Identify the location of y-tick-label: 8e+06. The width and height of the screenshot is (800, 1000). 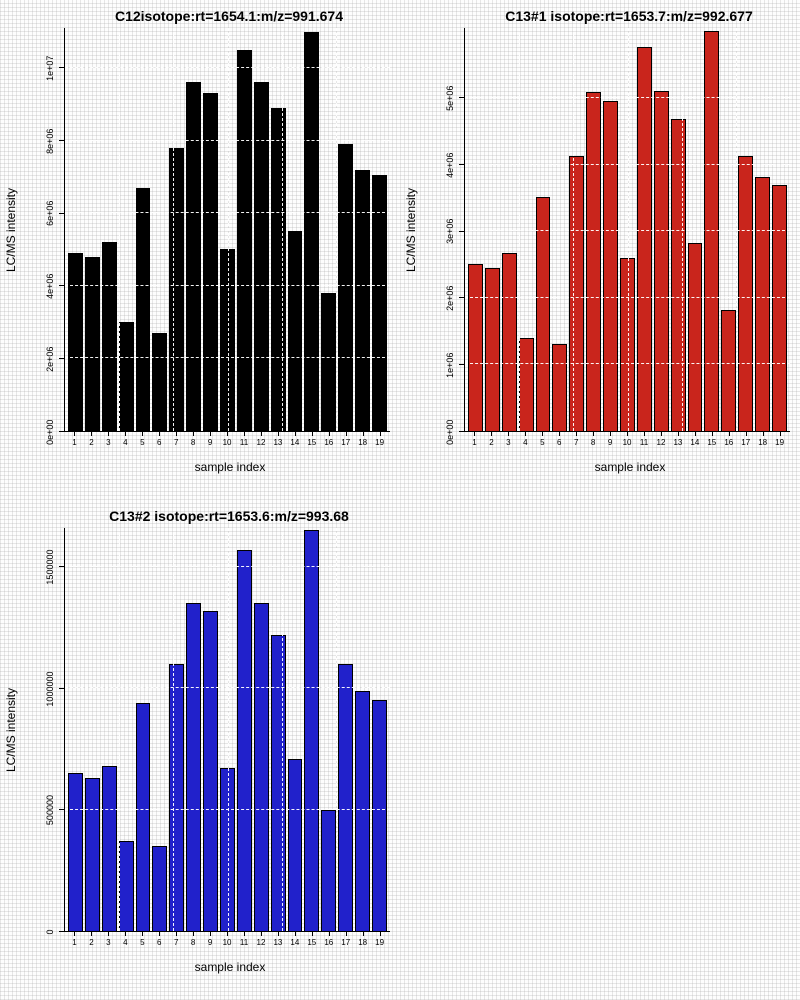
(50, 141).